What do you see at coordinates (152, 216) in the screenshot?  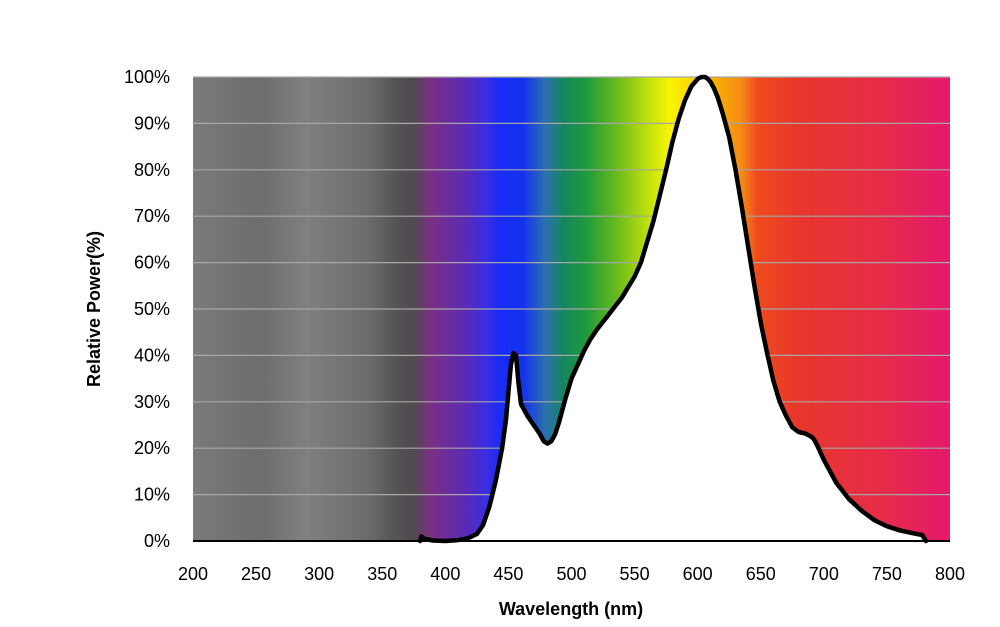 I see `y-tick-label: 70%` at bounding box center [152, 216].